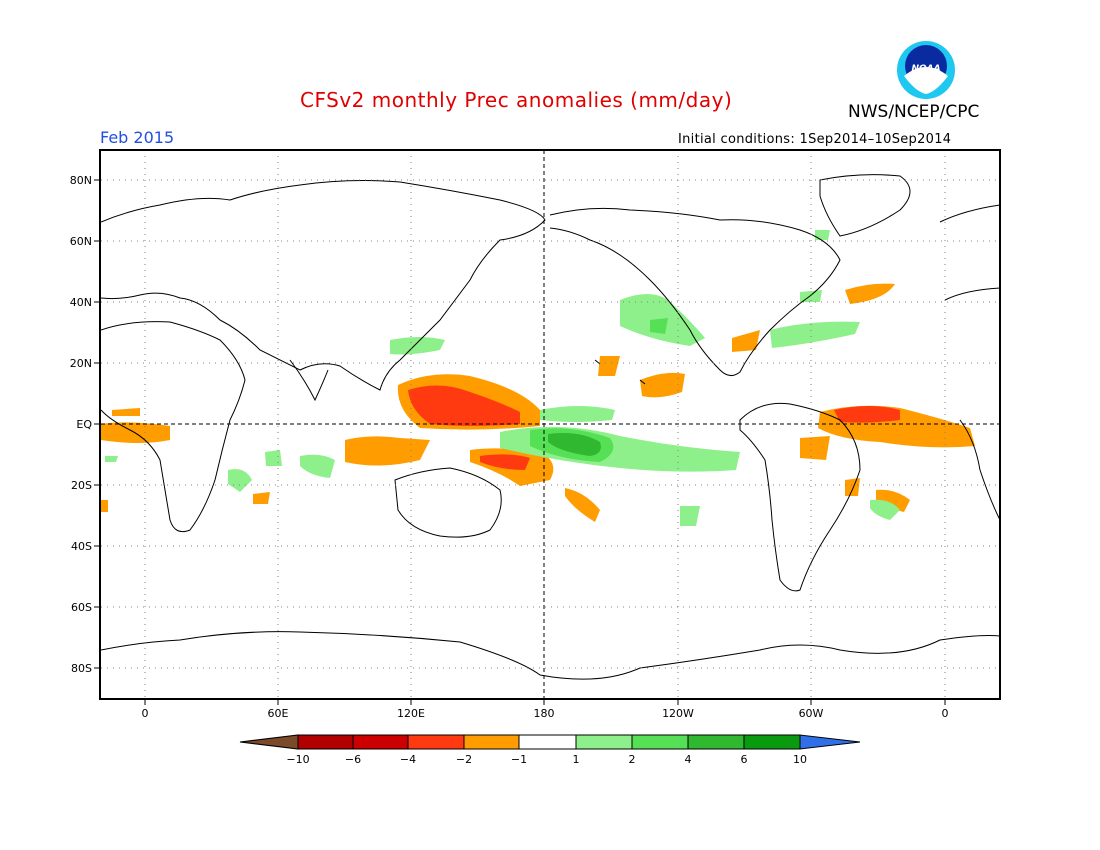 The image size is (1100, 850). What do you see at coordinates (278, 713) in the screenshot?
I see `lon-label-60e: 60E` at bounding box center [278, 713].